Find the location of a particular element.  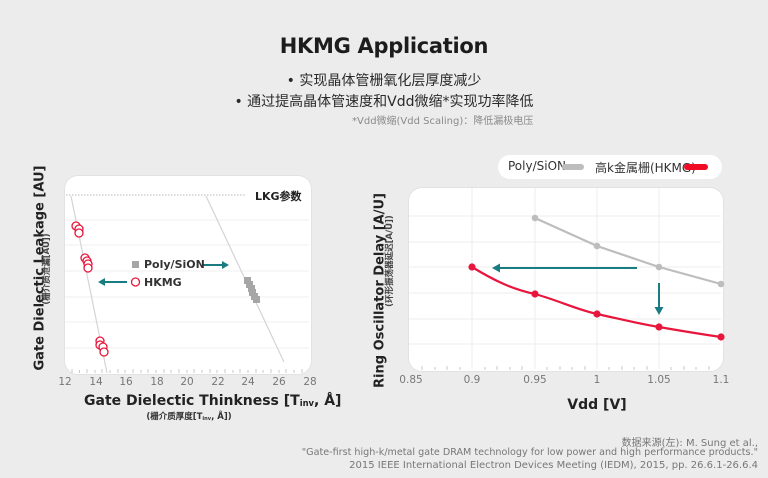

source-line-1: 数据来源(左): M. Sung et al., is located at coordinates (689, 443).